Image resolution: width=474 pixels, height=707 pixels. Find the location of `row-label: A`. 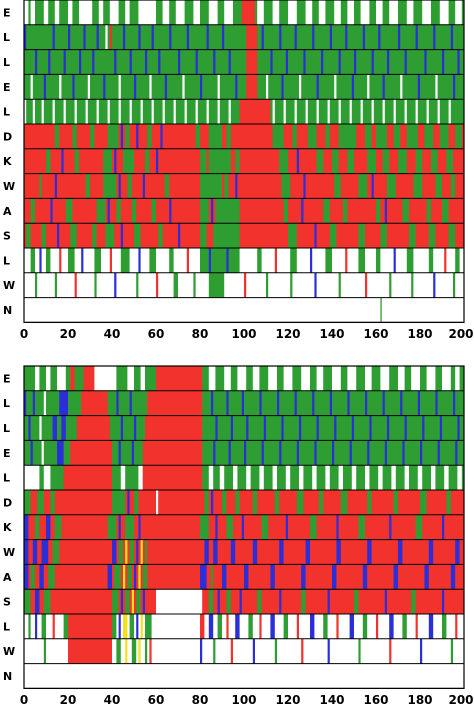

row-label: A is located at coordinates (7, 577).